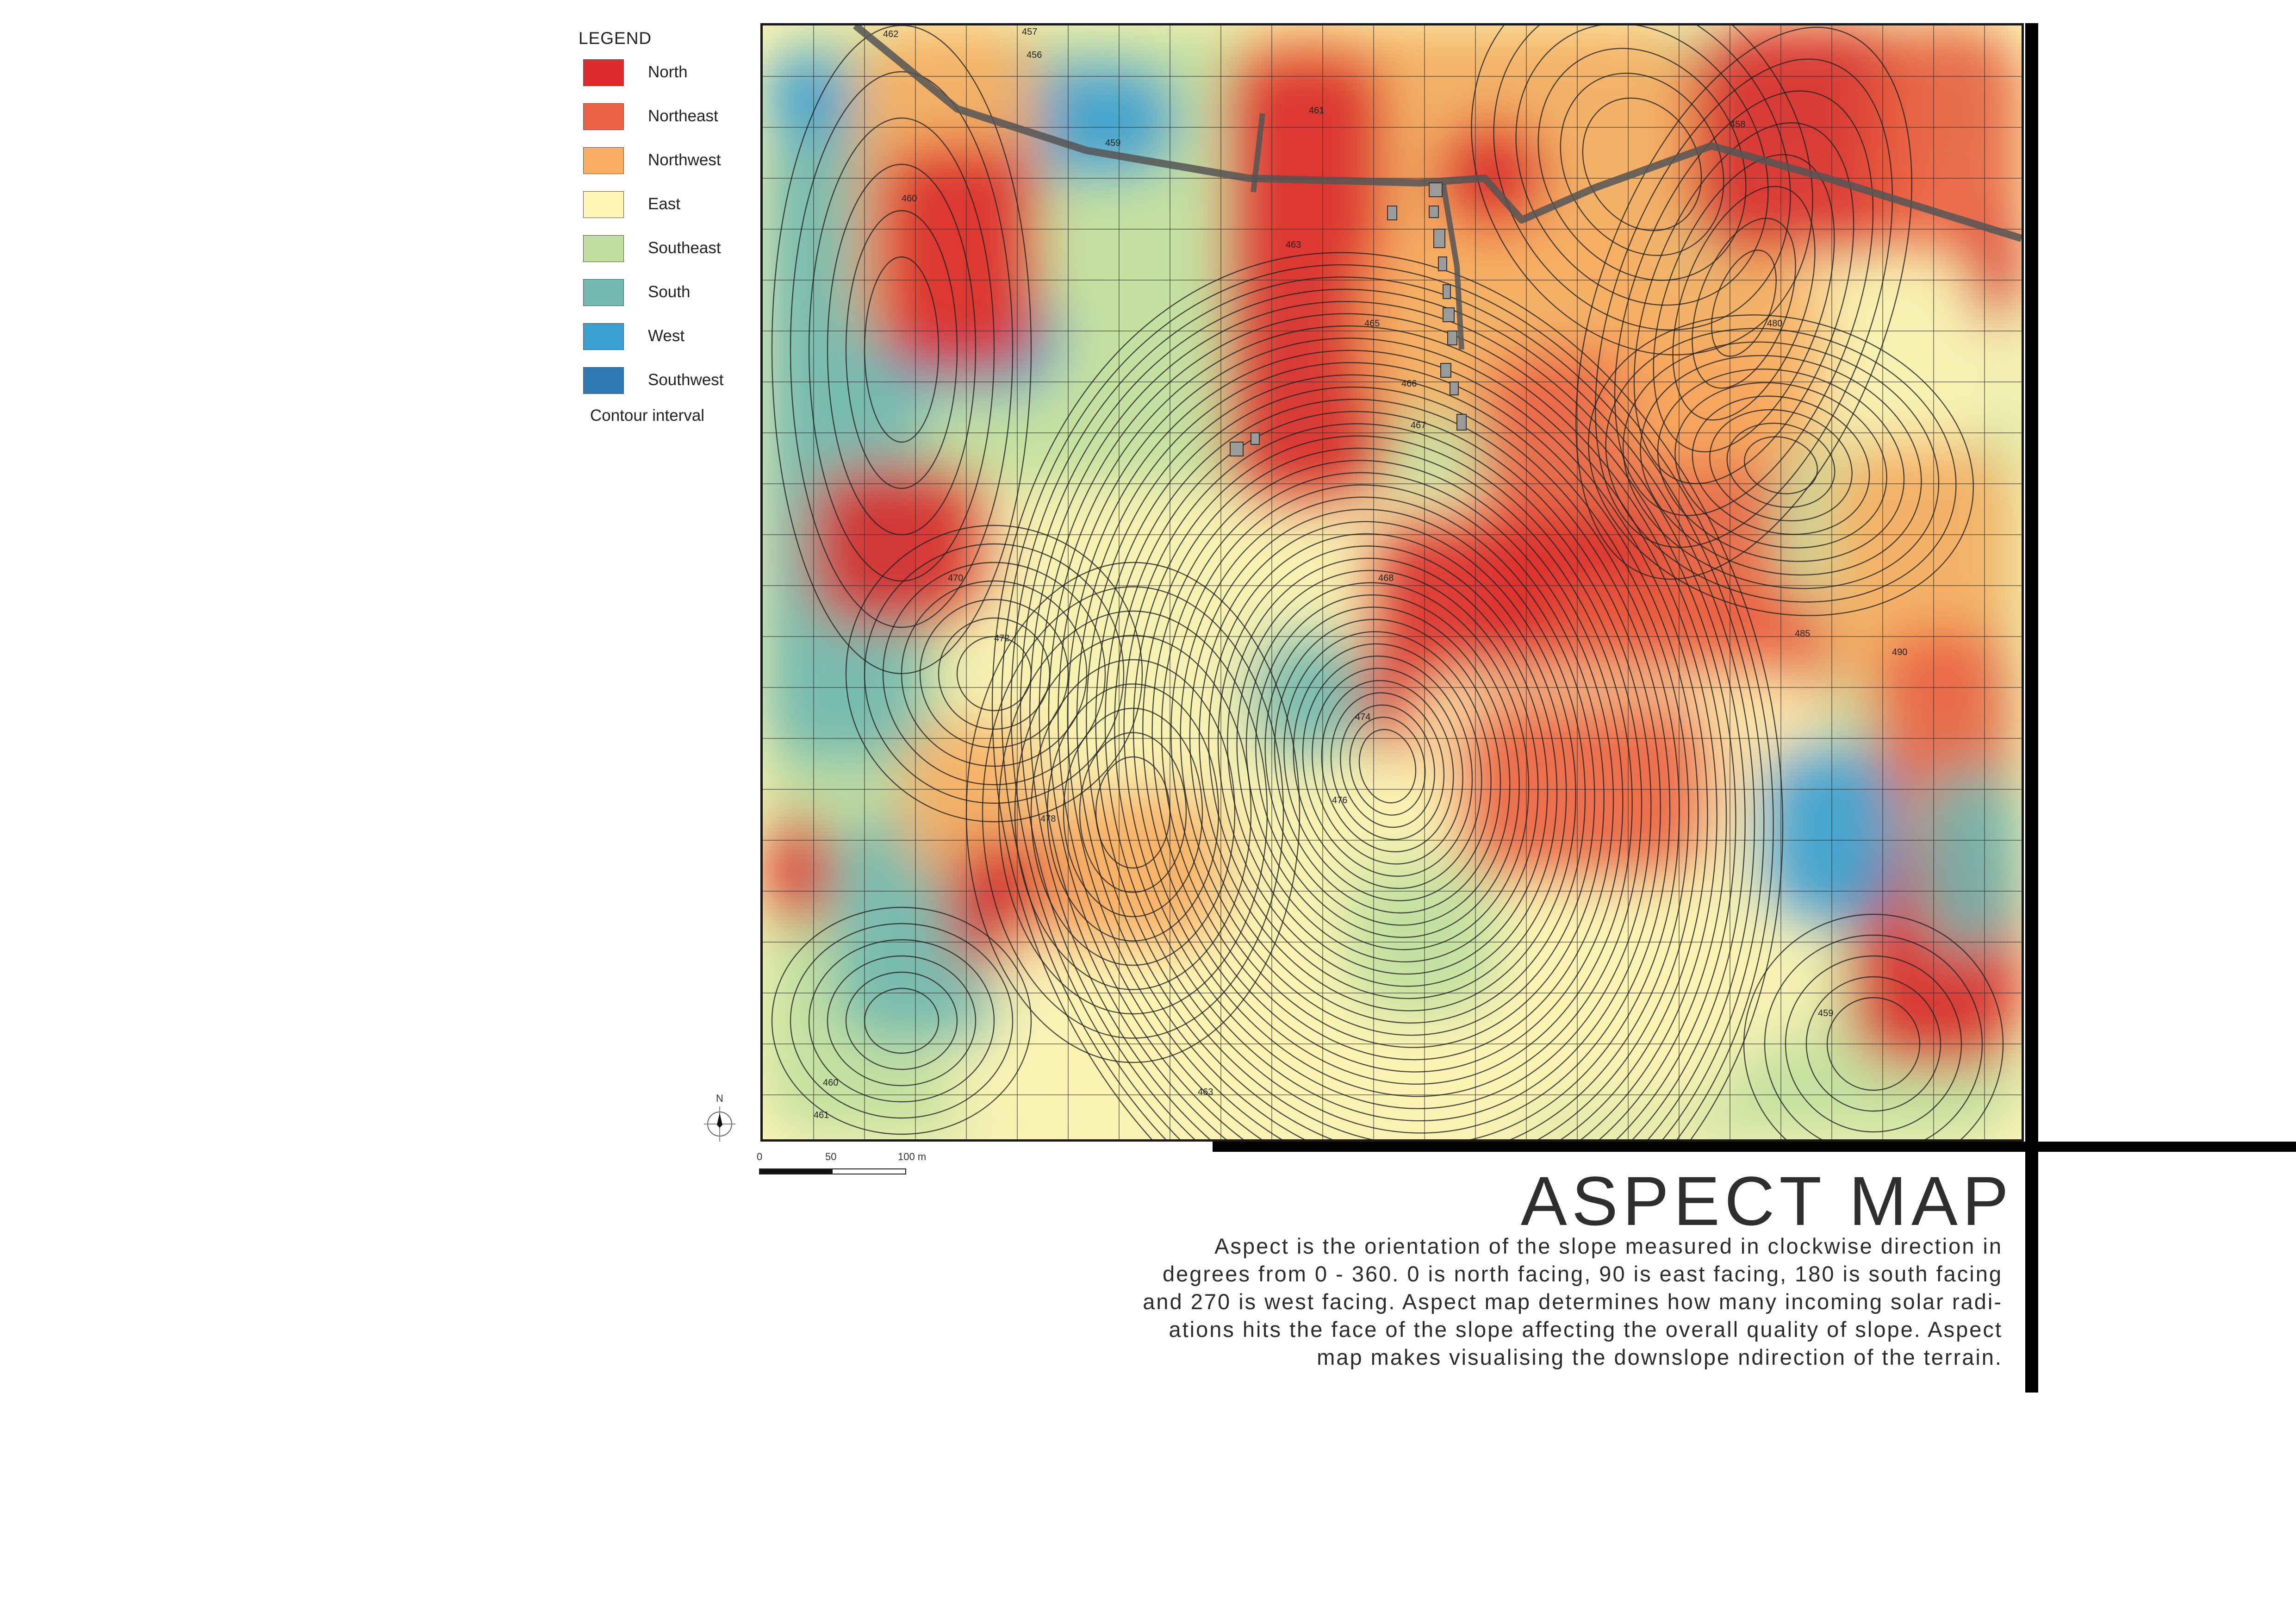  Describe the element at coordinates (1409, 384) in the screenshot. I see `contour-value-label: 466` at that location.